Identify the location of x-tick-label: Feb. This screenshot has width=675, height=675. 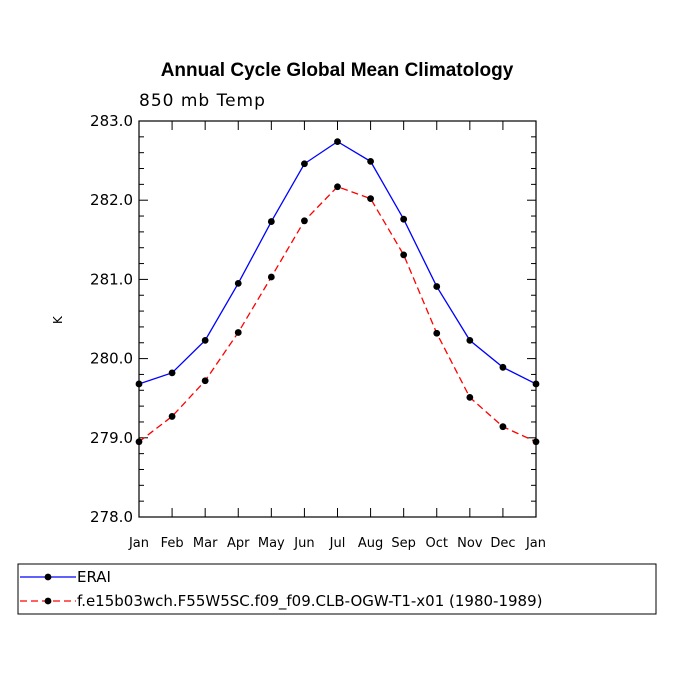
(172, 543).